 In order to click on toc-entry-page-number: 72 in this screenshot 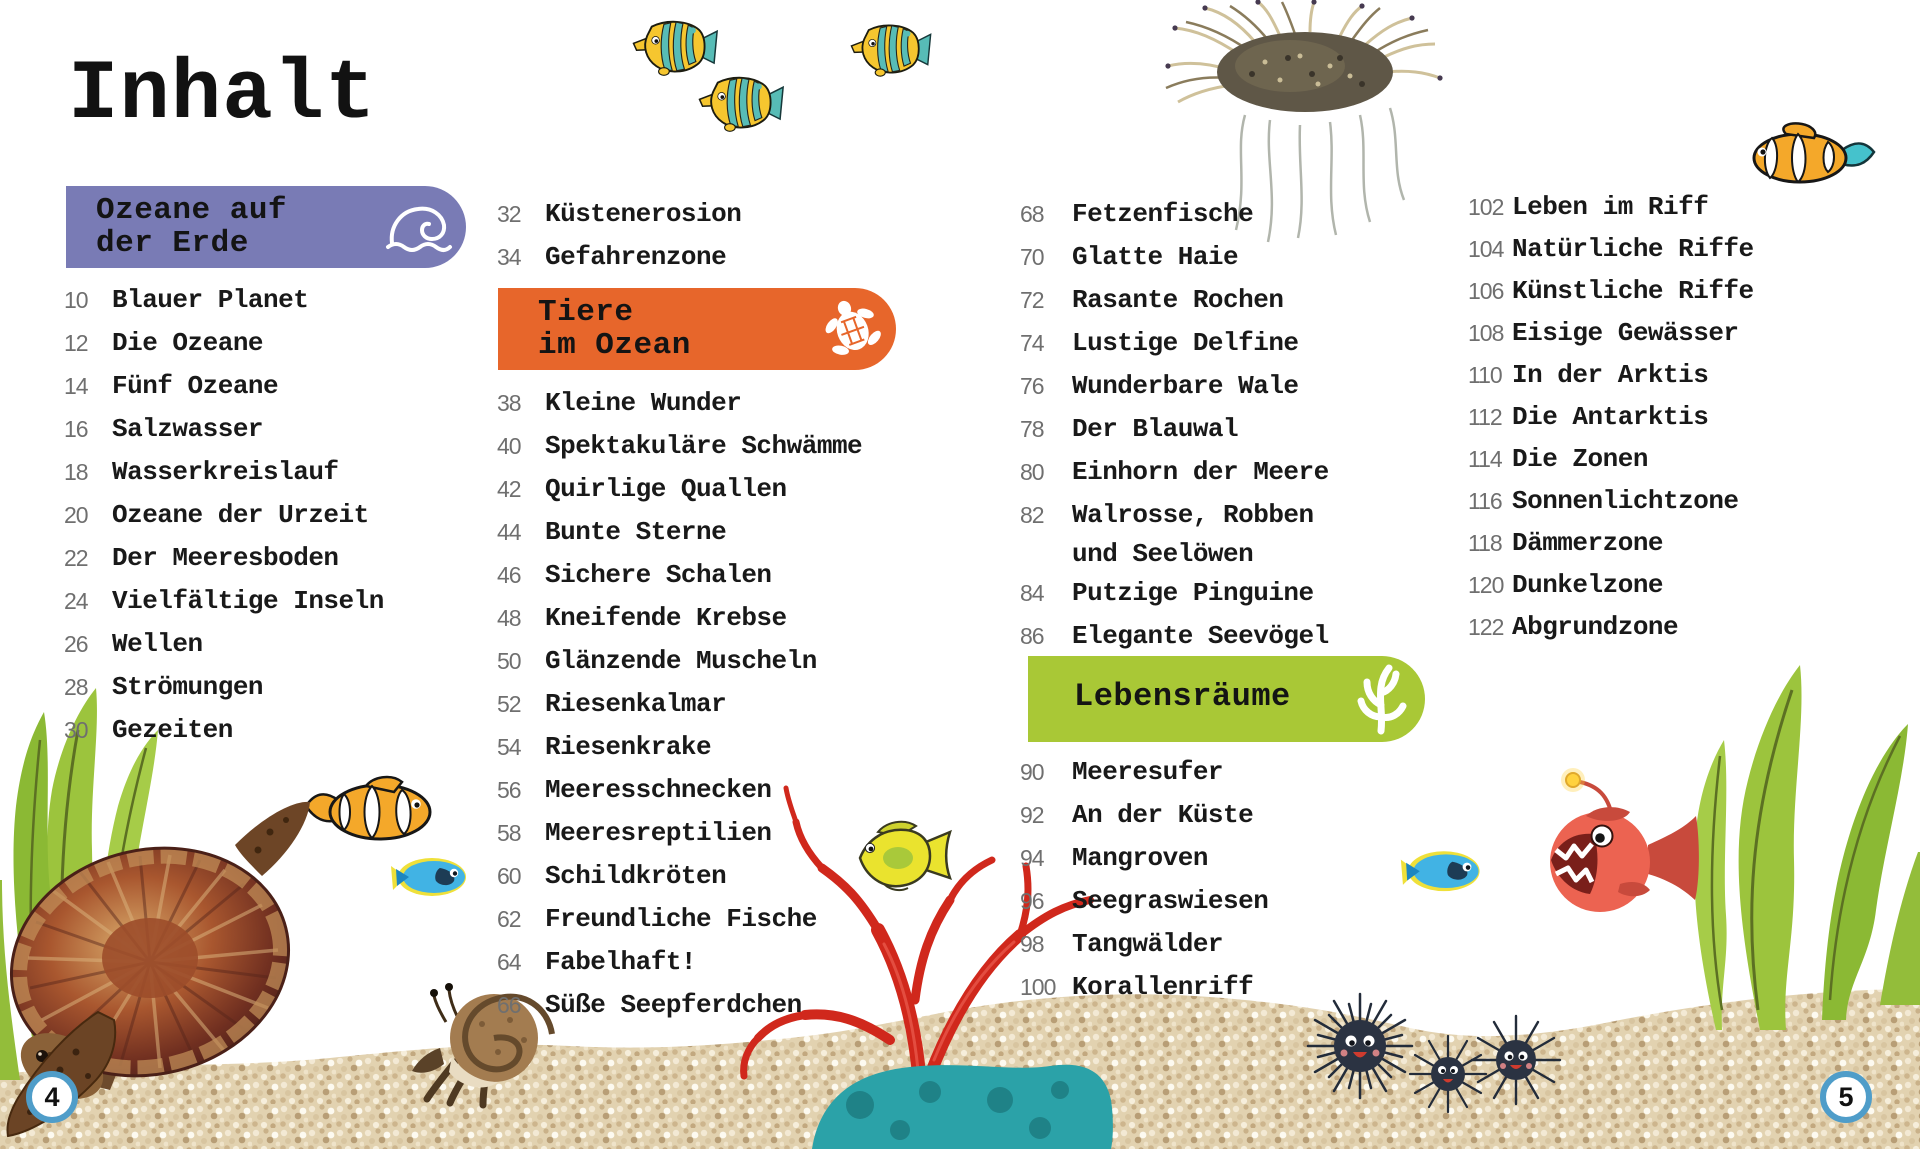, I will do `click(1032, 300)`.